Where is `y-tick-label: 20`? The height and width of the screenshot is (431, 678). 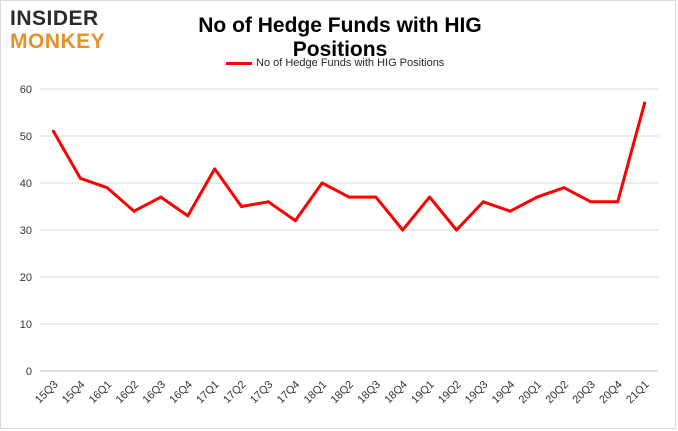
y-tick-label: 20 is located at coordinates (26, 278).